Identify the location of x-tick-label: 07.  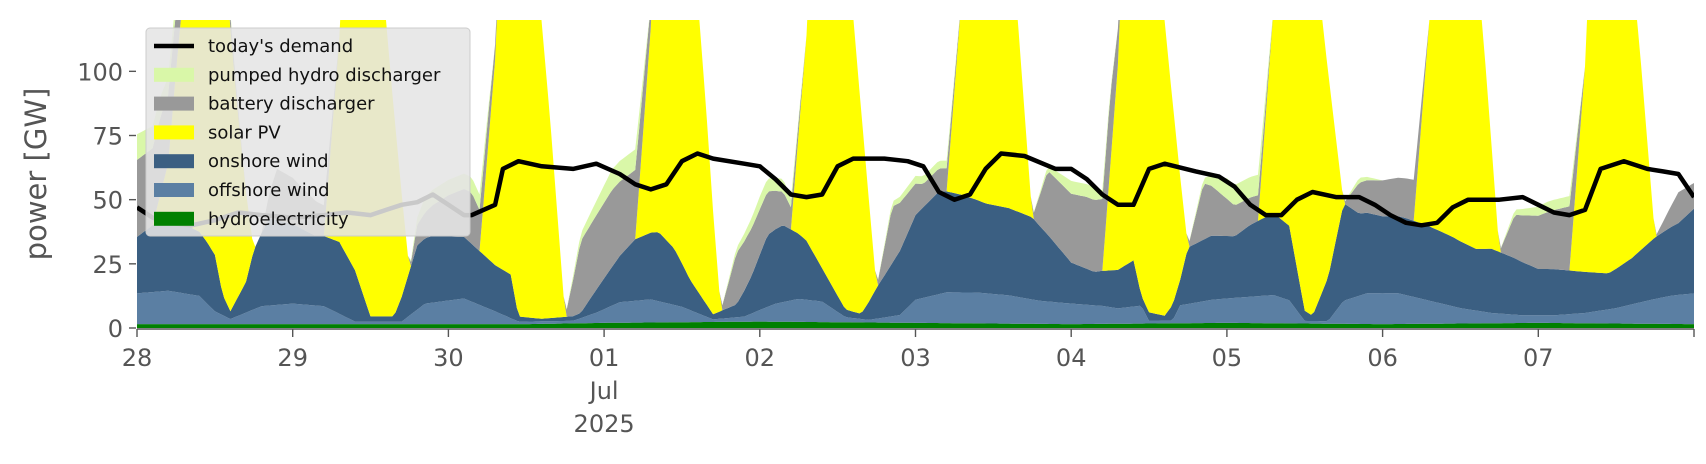
(1538, 358).